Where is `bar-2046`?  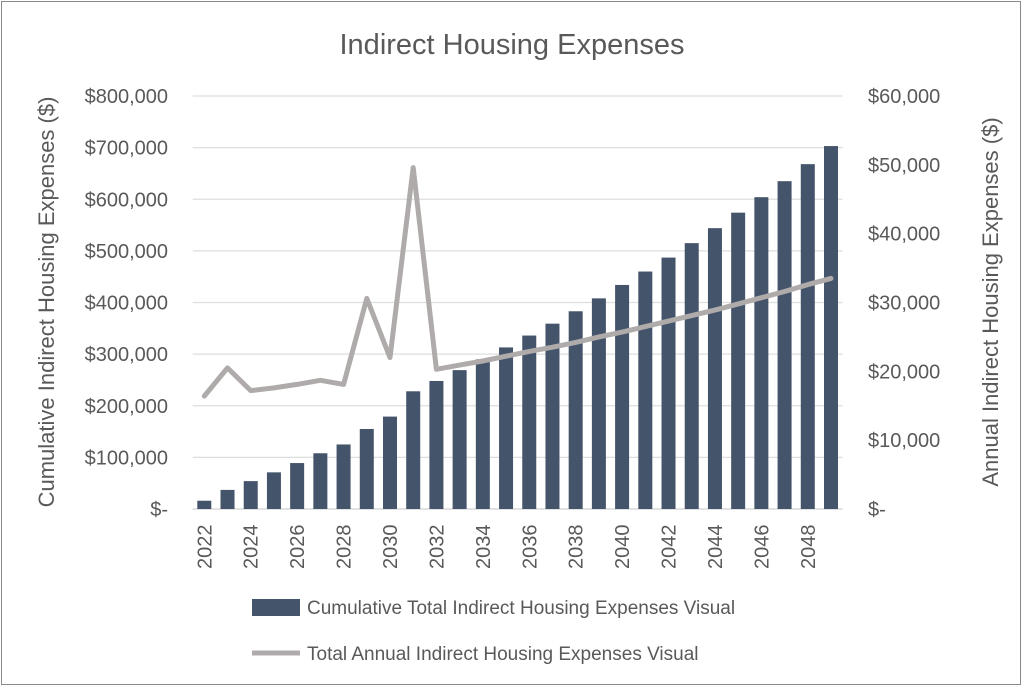
bar-2046 is located at coordinates (761, 353).